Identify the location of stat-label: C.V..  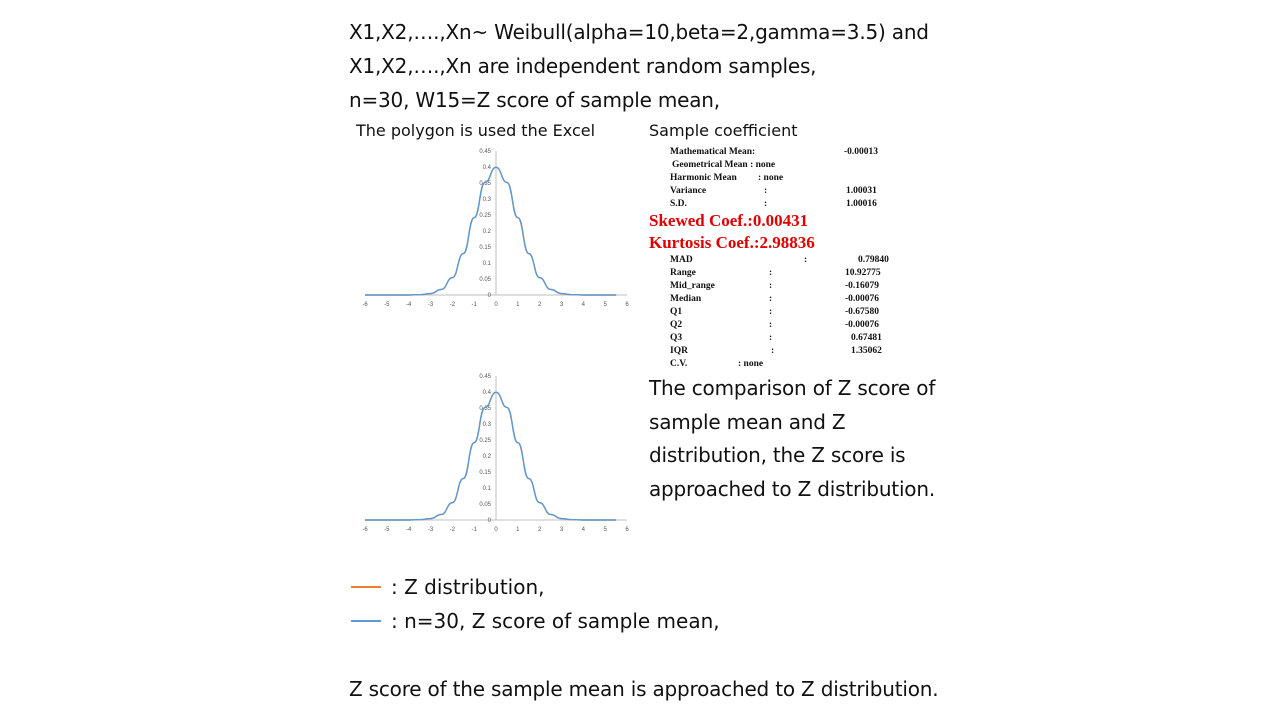
(679, 364).